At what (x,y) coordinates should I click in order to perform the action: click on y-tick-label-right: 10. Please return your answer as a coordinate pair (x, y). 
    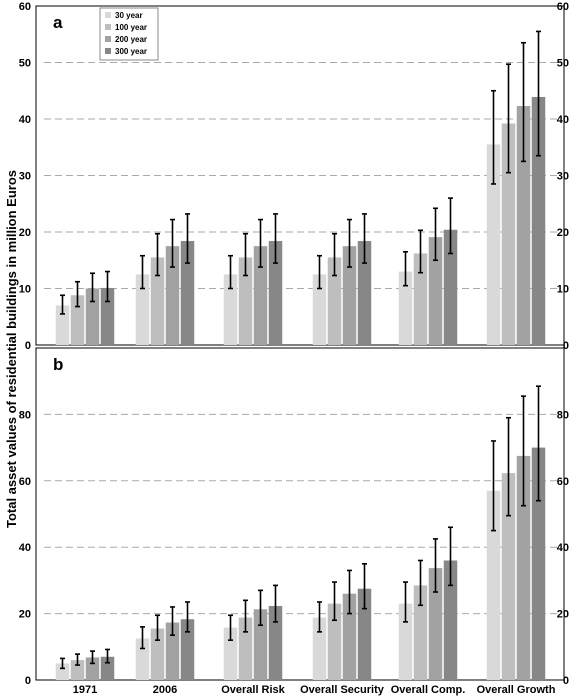
    Looking at the image, I should click on (563, 290).